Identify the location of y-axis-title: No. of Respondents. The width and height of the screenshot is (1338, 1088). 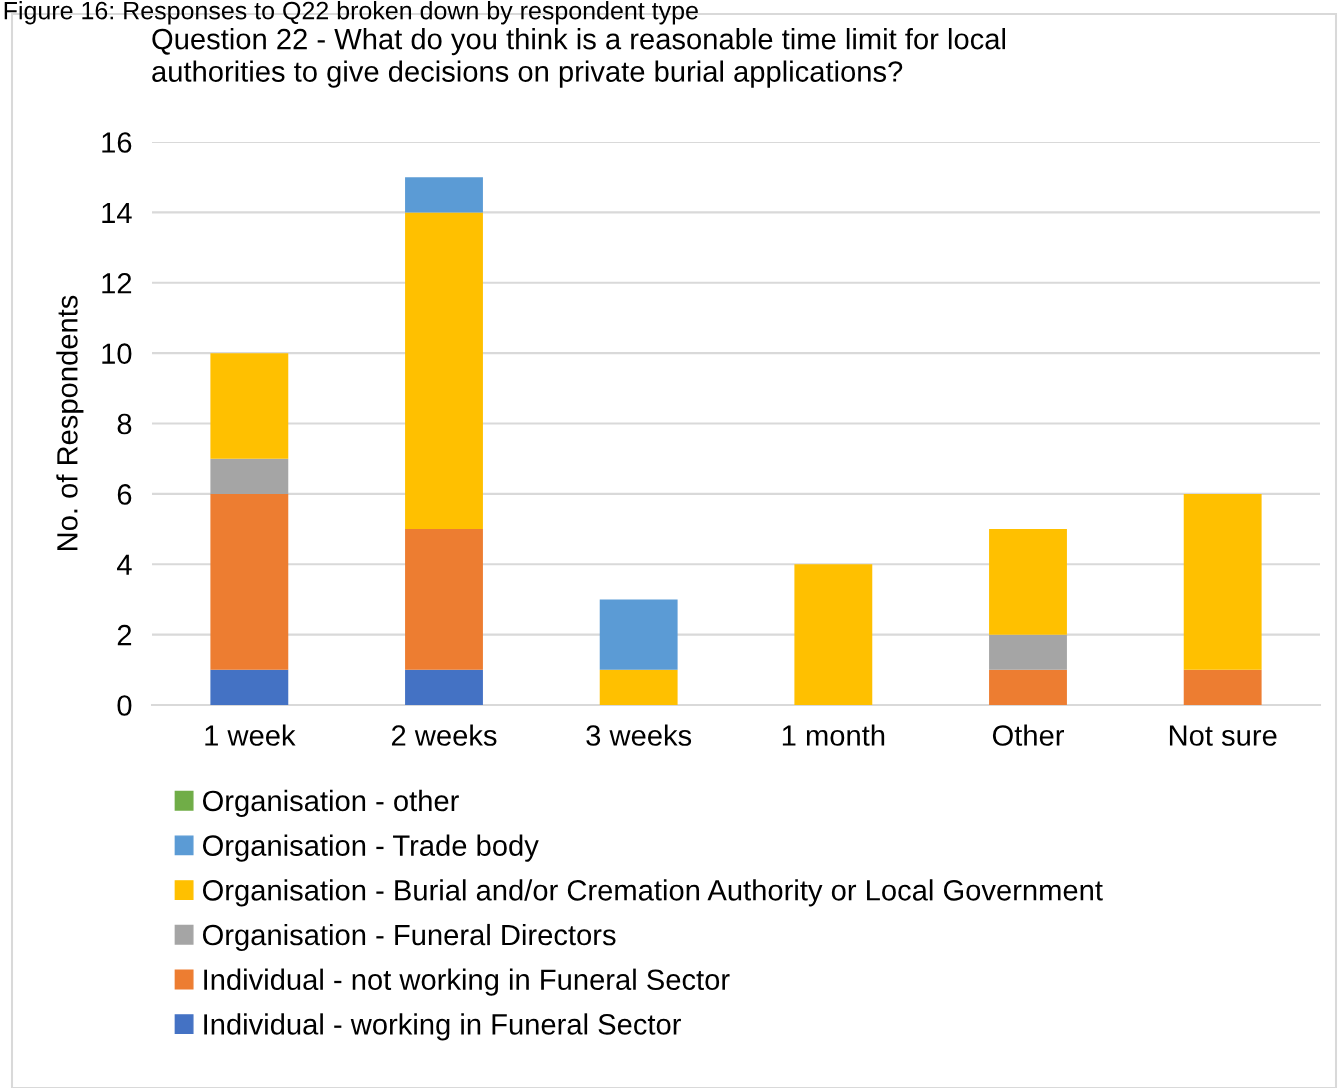
(70, 422).